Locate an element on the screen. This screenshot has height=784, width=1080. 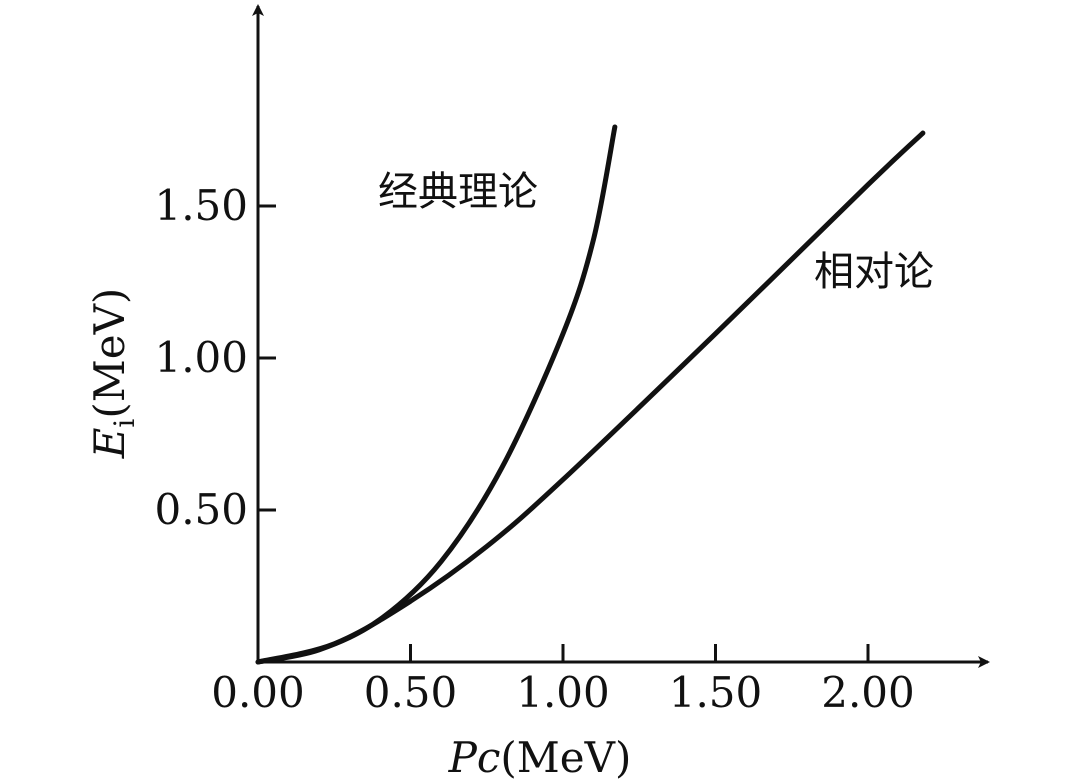
y-axis-subscript: i is located at coordinates (124, 423).